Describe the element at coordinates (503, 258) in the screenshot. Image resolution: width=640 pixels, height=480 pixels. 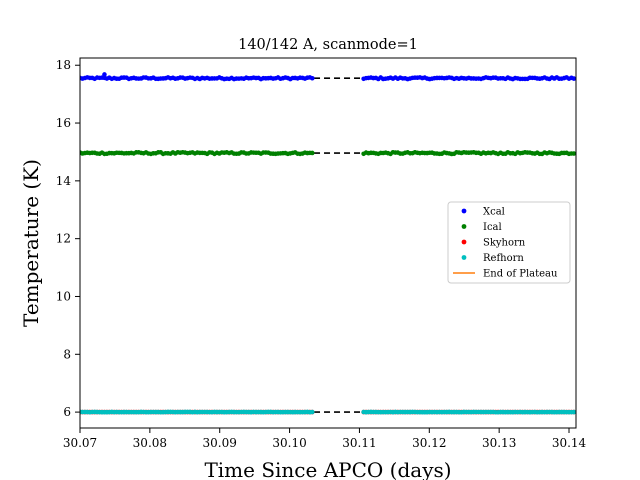
I see `legend-label: Refhorn` at that location.